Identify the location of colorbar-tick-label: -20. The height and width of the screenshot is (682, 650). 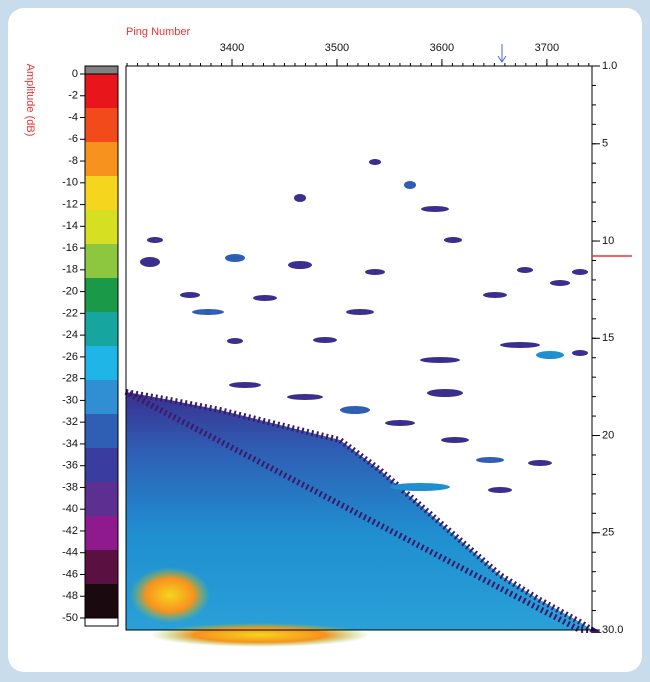
(70, 292).